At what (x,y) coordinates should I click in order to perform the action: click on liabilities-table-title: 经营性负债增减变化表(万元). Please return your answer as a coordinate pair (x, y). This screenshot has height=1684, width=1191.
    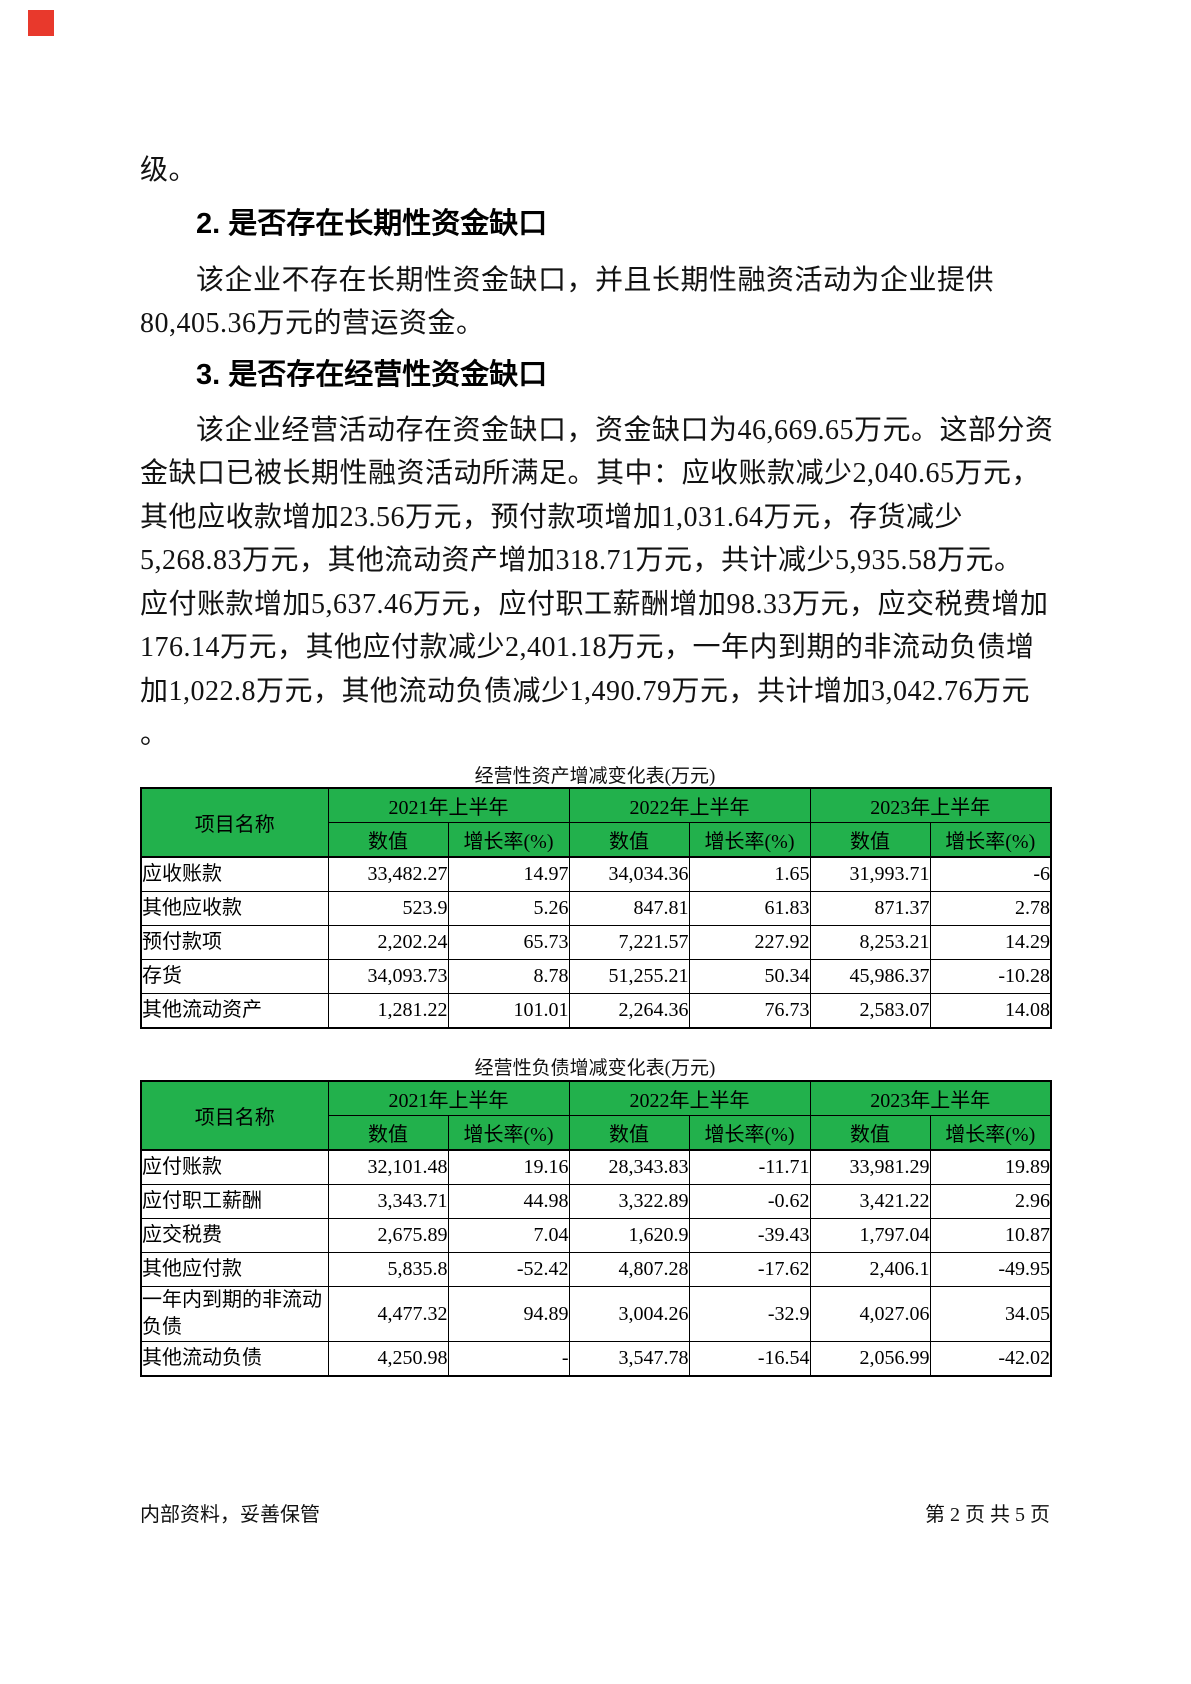
    Looking at the image, I should click on (595, 1068).